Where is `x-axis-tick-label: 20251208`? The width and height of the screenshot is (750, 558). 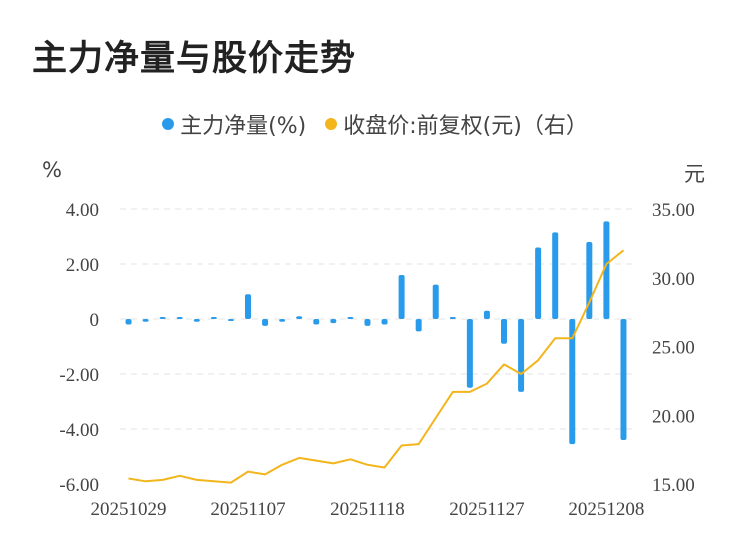
x-axis-tick-label: 20251208 is located at coordinates (606, 509).